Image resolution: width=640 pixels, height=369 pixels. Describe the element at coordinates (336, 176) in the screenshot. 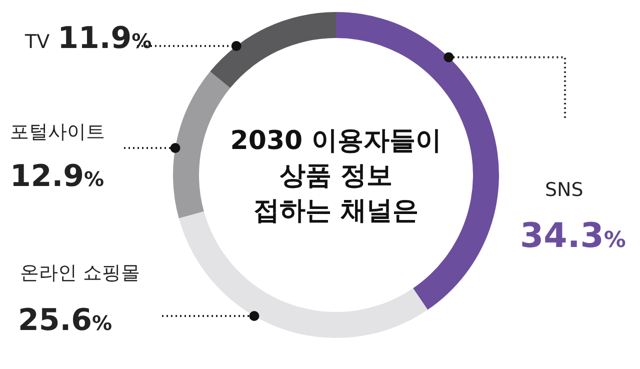

I see `text: 2030 이용자들이 상품 정보 접하는 채널은` at that location.